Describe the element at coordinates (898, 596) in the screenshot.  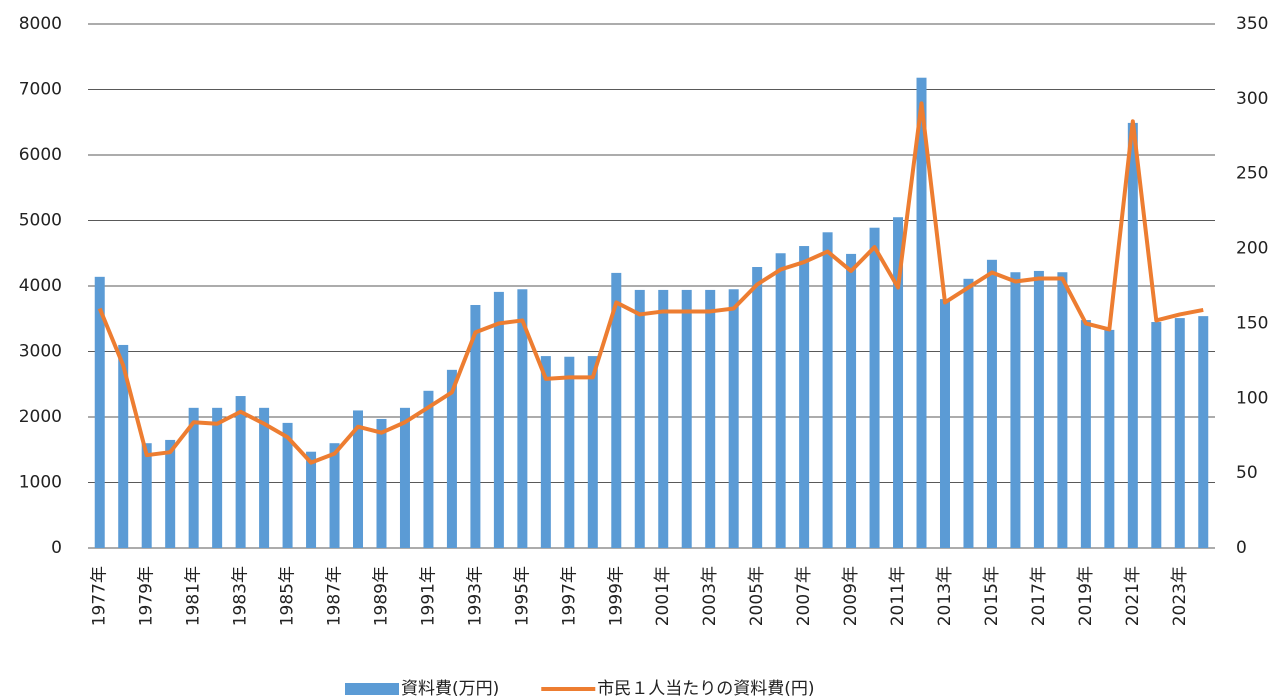
I see `x-tick-label: 2011年` at that location.